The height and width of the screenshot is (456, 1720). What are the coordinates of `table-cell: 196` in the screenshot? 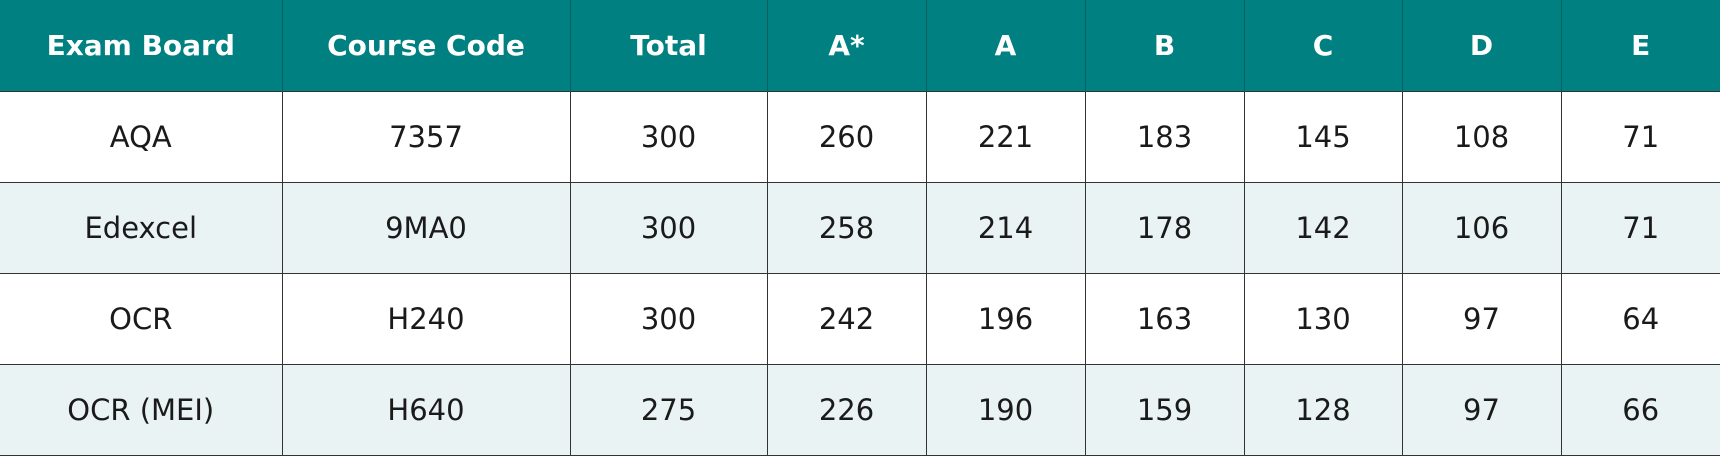 It's located at (1005, 318).